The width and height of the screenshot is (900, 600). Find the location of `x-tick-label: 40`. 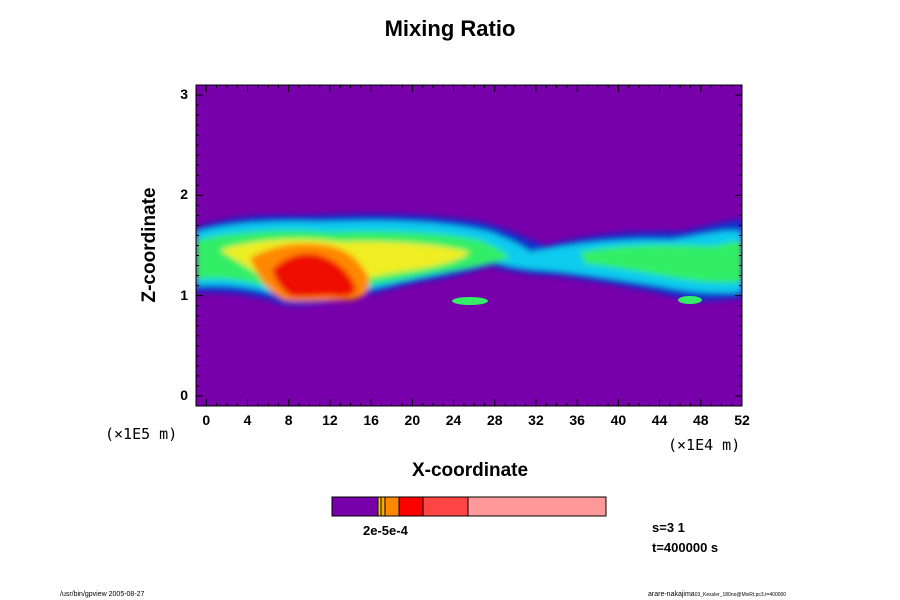

x-tick-label: 40 is located at coordinates (618, 420).